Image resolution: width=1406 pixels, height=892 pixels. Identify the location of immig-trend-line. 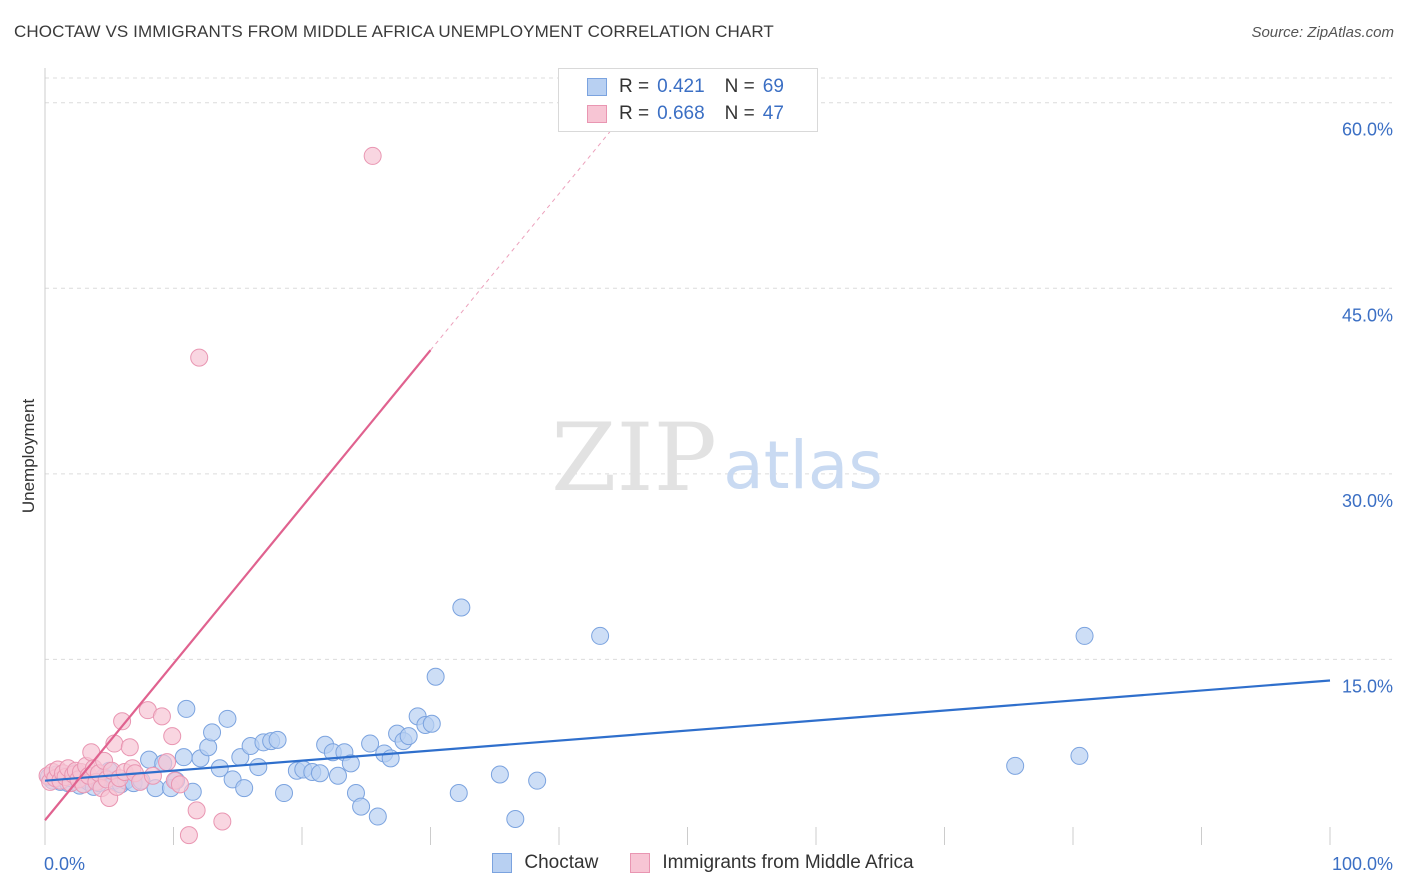
(238, 585).